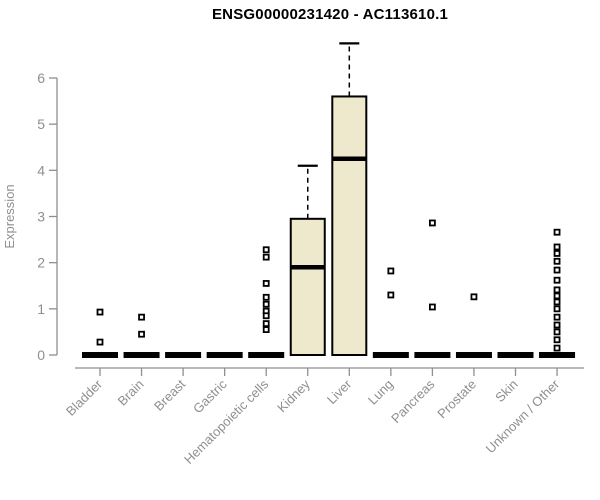  I want to click on x-category-label: Breast, so click(169, 394).